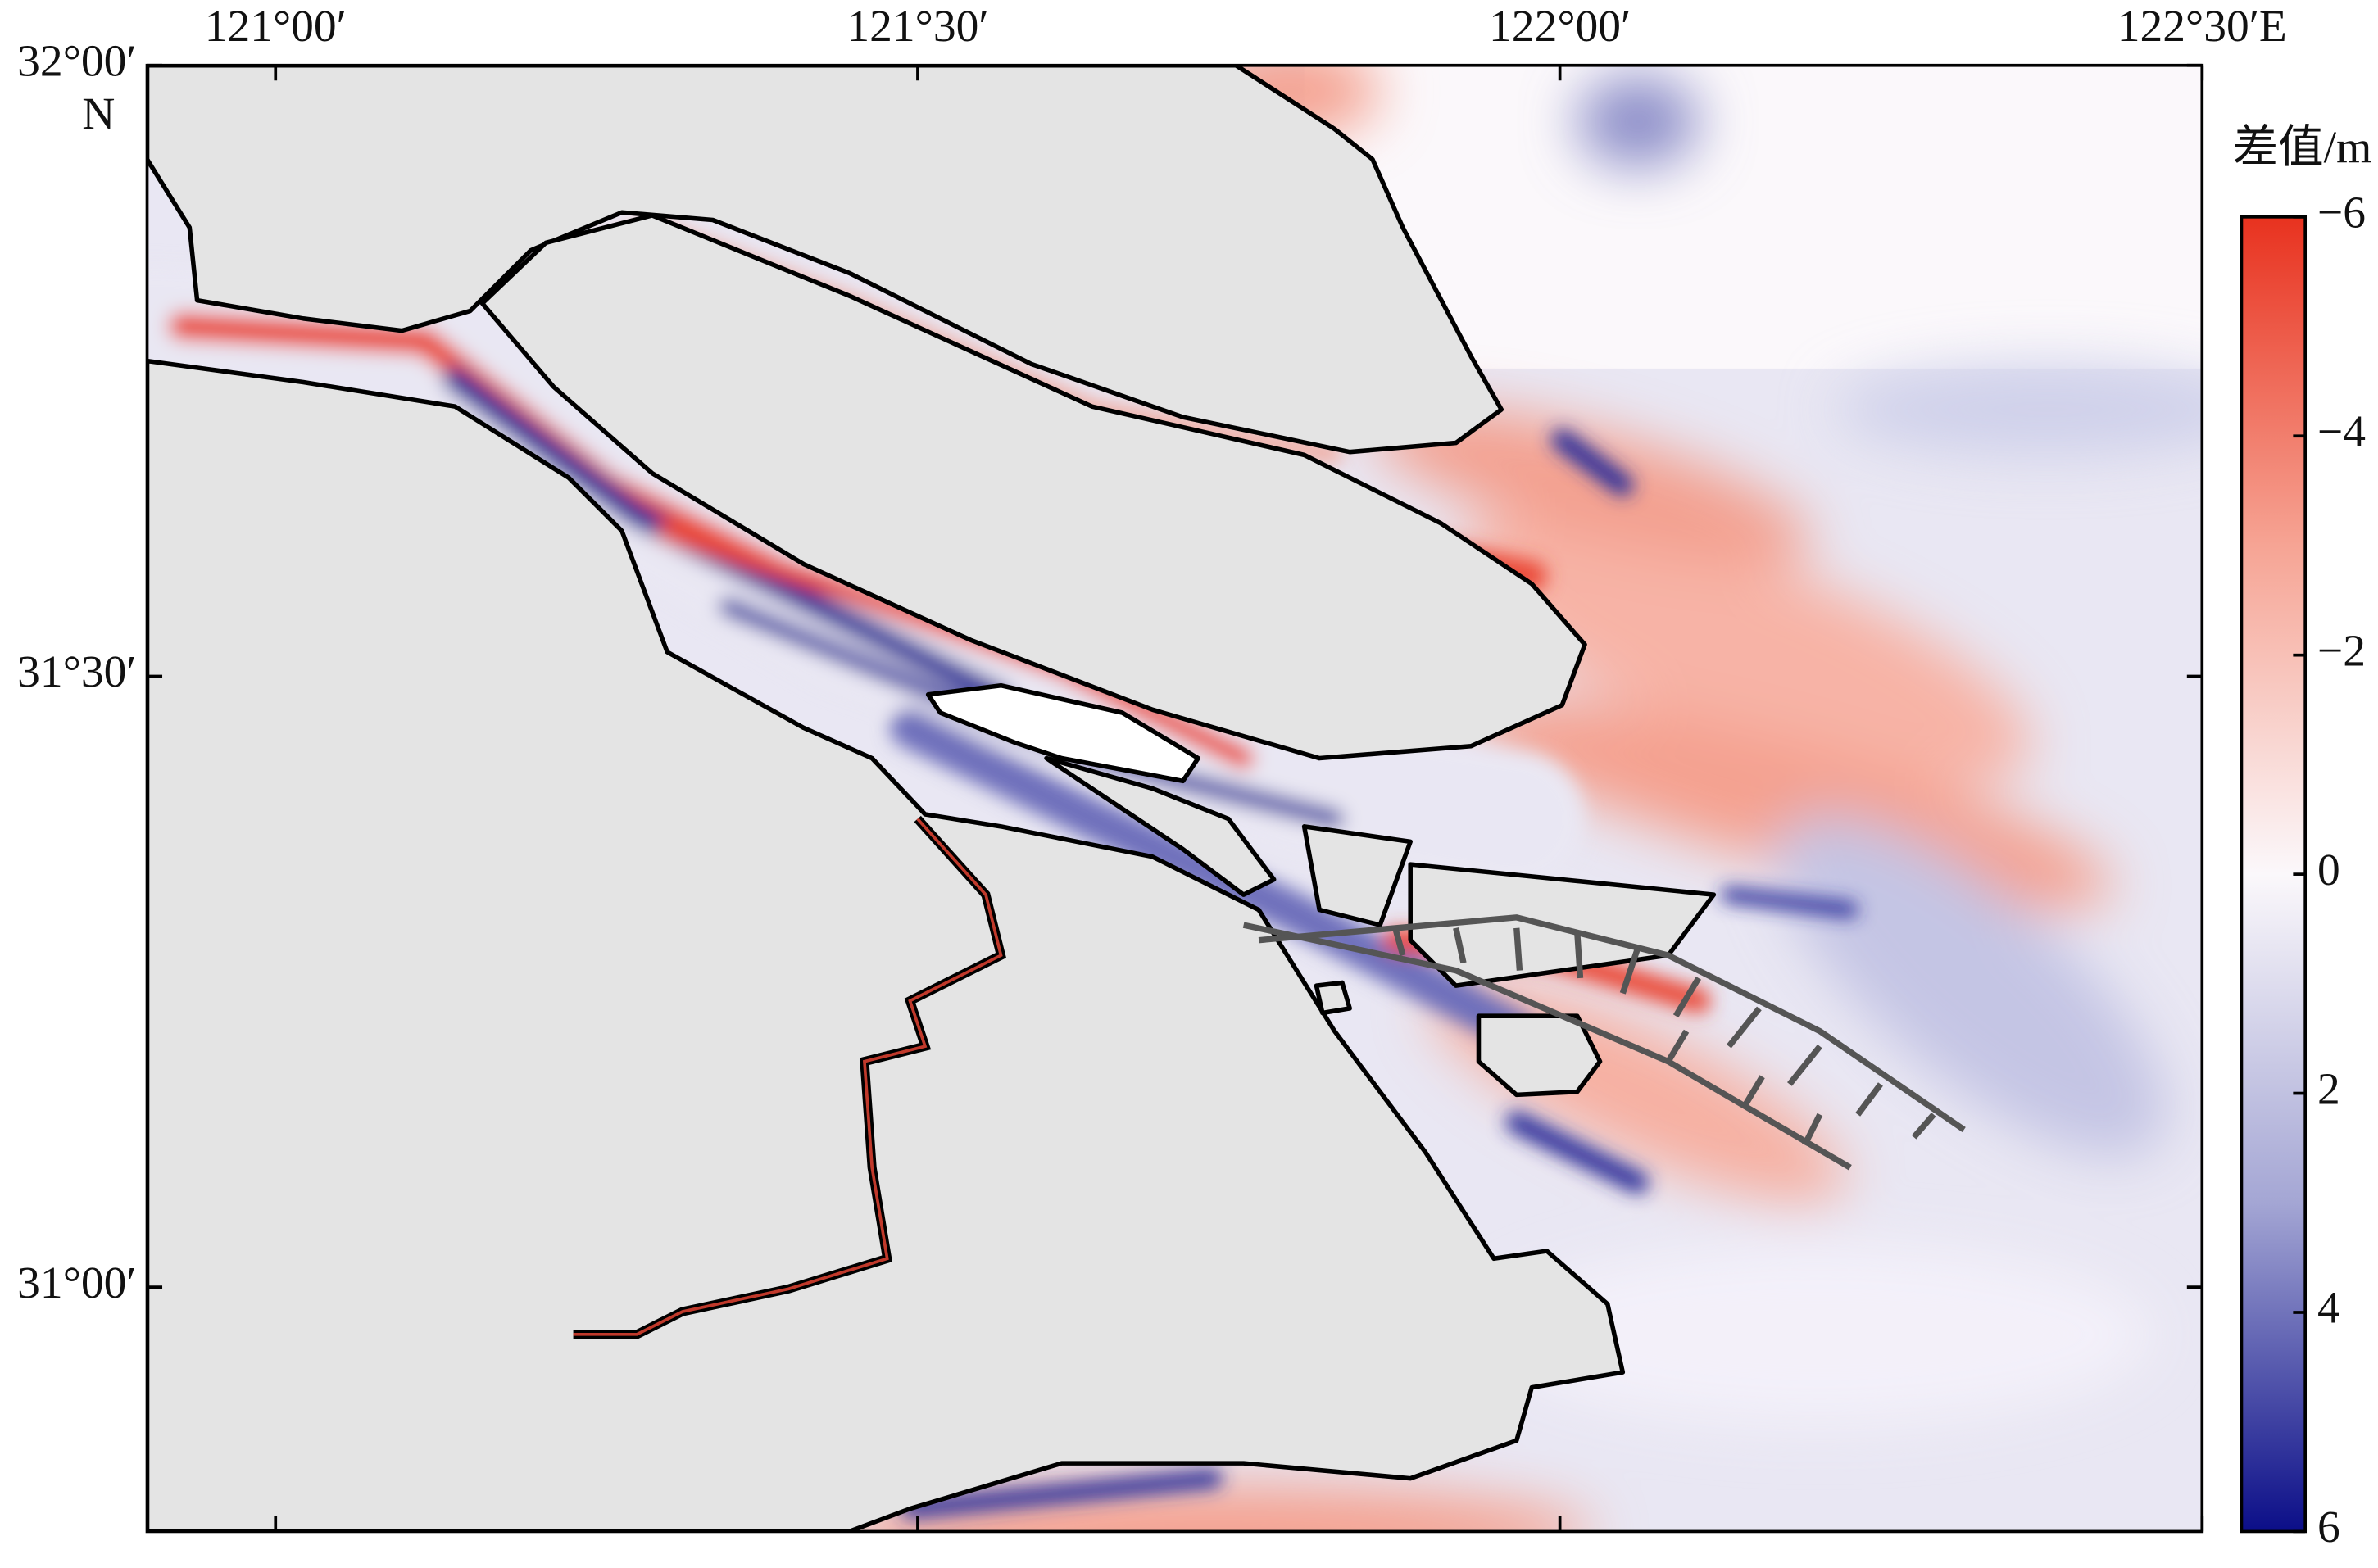  What do you see at coordinates (1604, 1043) in the screenshot?
I see `training-walls` at bounding box center [1604, 1043].